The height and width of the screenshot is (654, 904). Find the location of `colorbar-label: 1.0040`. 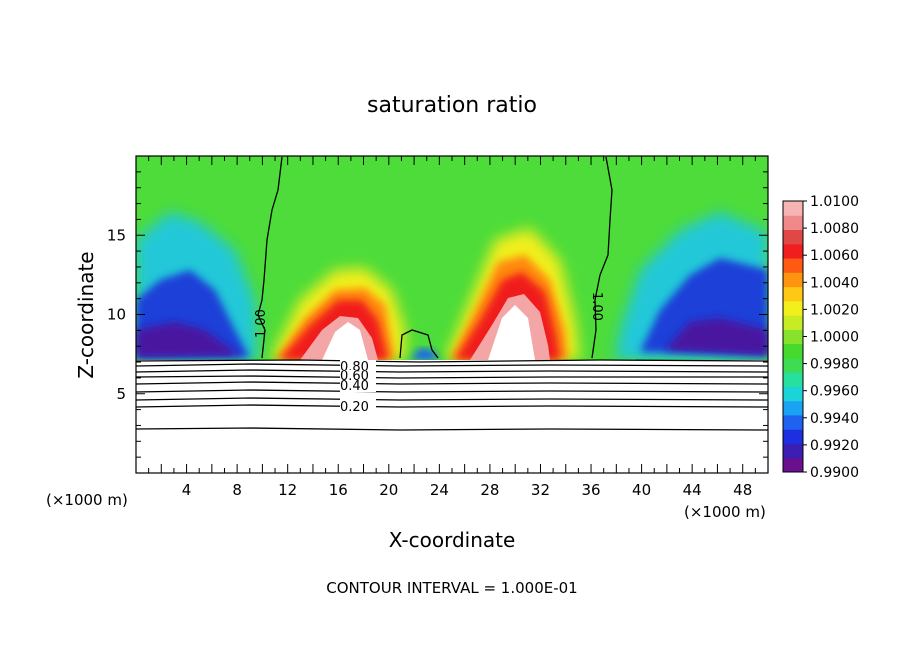

colorbar-label: 1.0040 is located at coordinates (834, 283).